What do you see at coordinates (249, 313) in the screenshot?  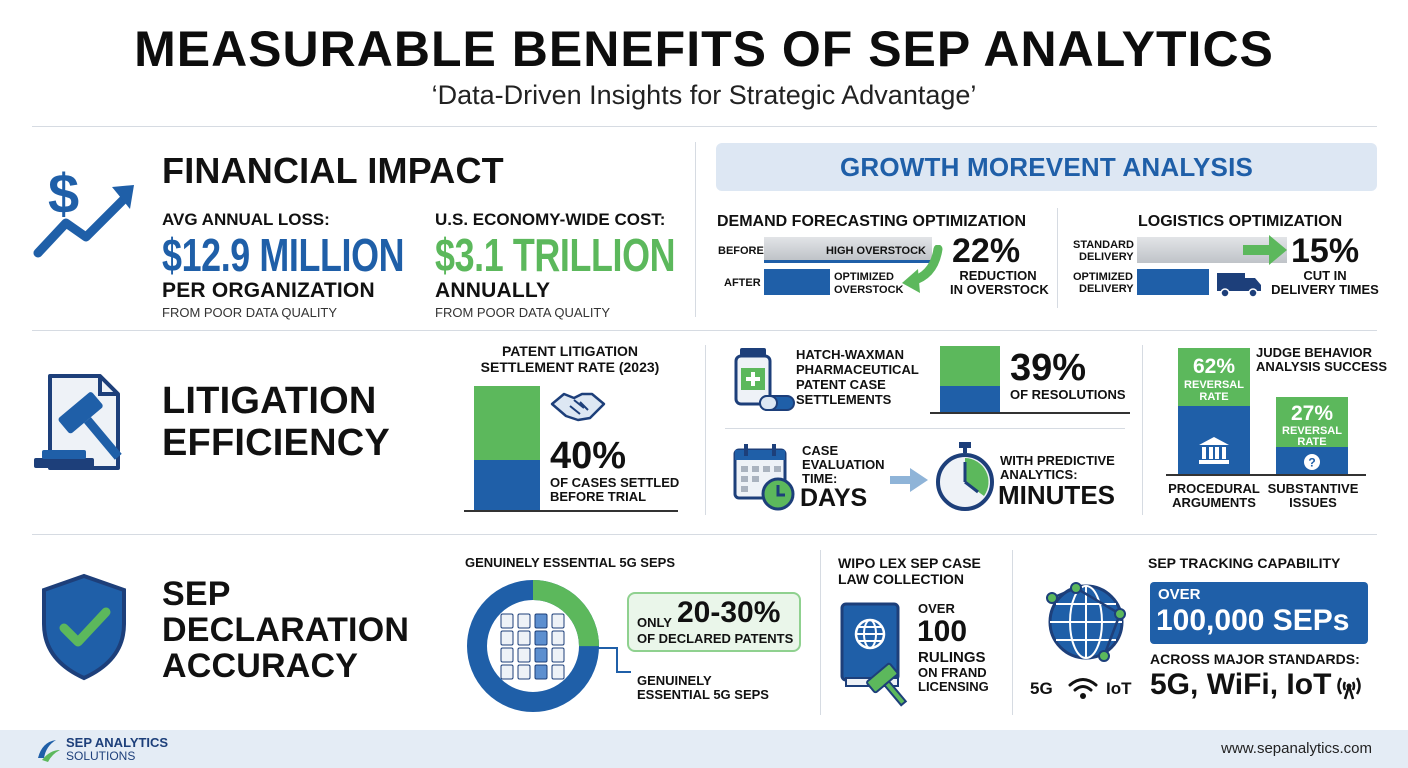 I see `avg-loss-note: FROM POOR DATA QUALITY` at bounding box center [249, 313].